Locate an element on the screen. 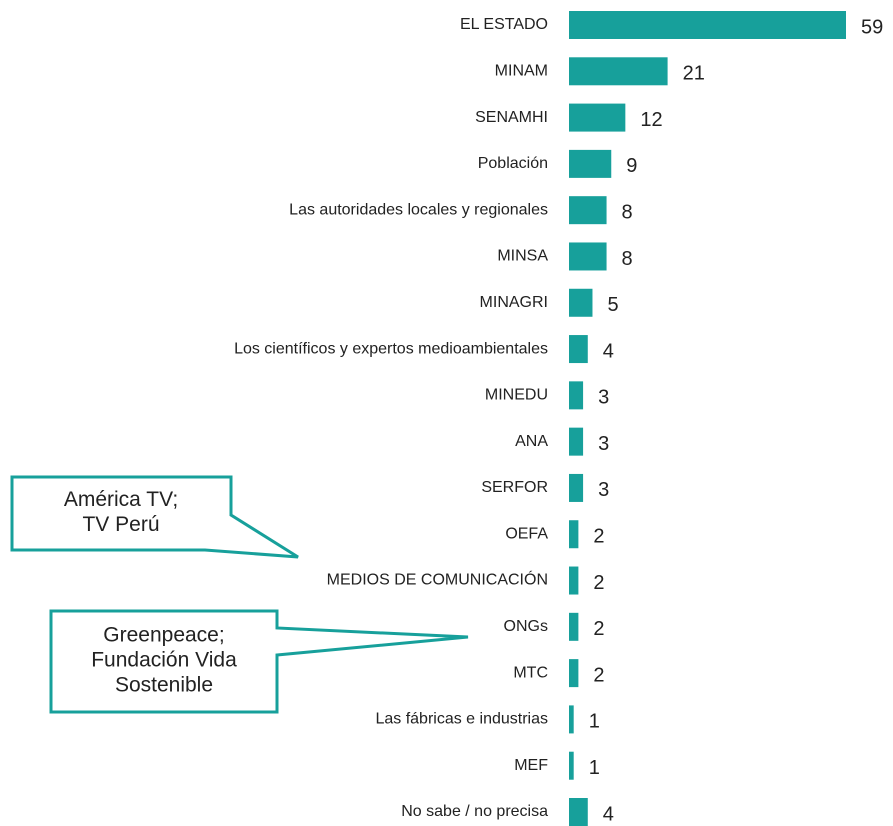  category-label: EL ESTADO is located at coordinates (504, 24).